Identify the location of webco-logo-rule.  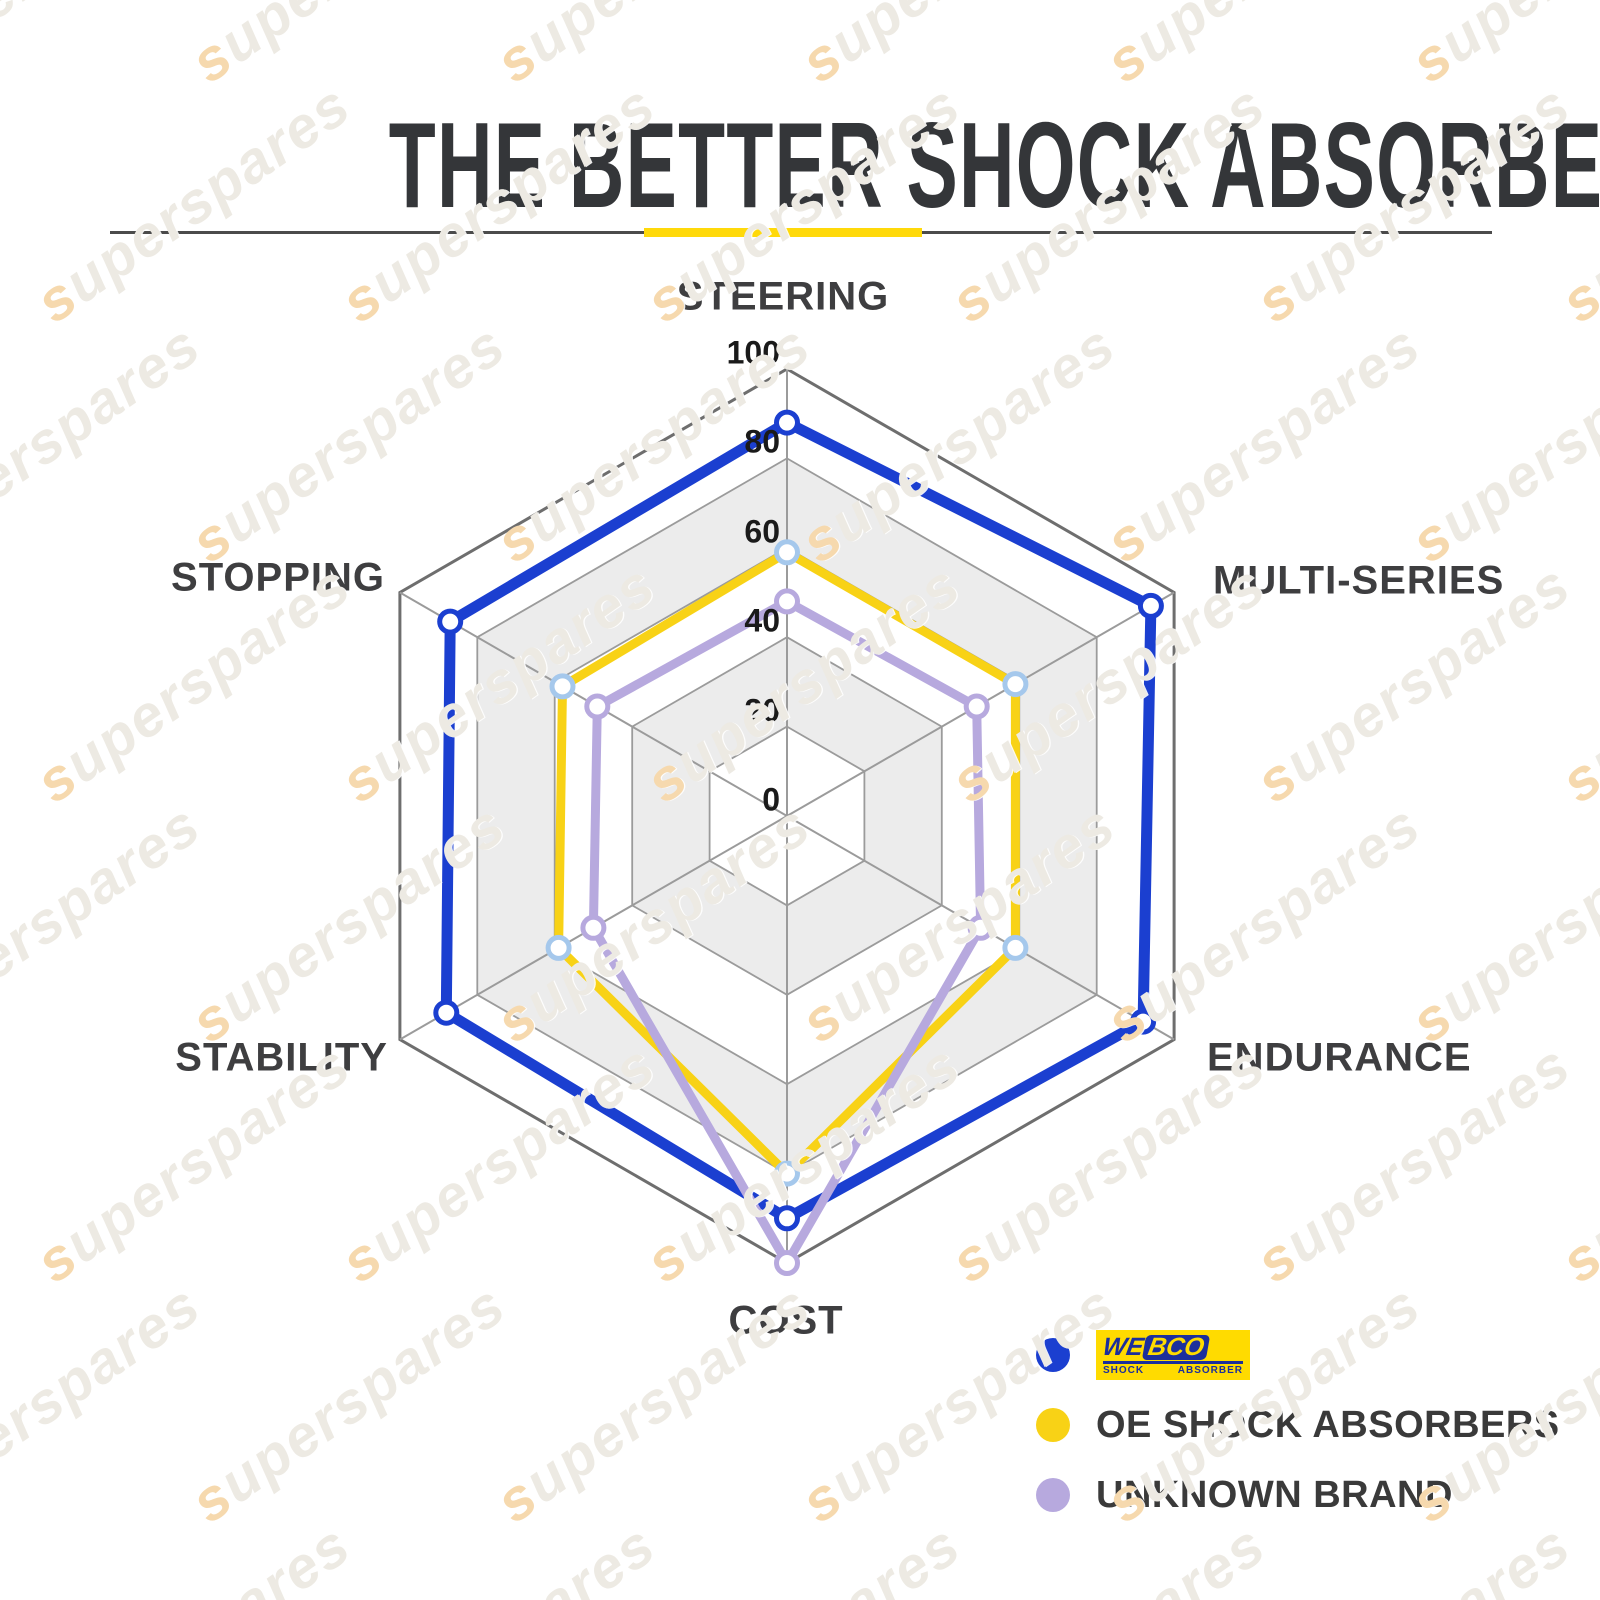
(1173, 1362).